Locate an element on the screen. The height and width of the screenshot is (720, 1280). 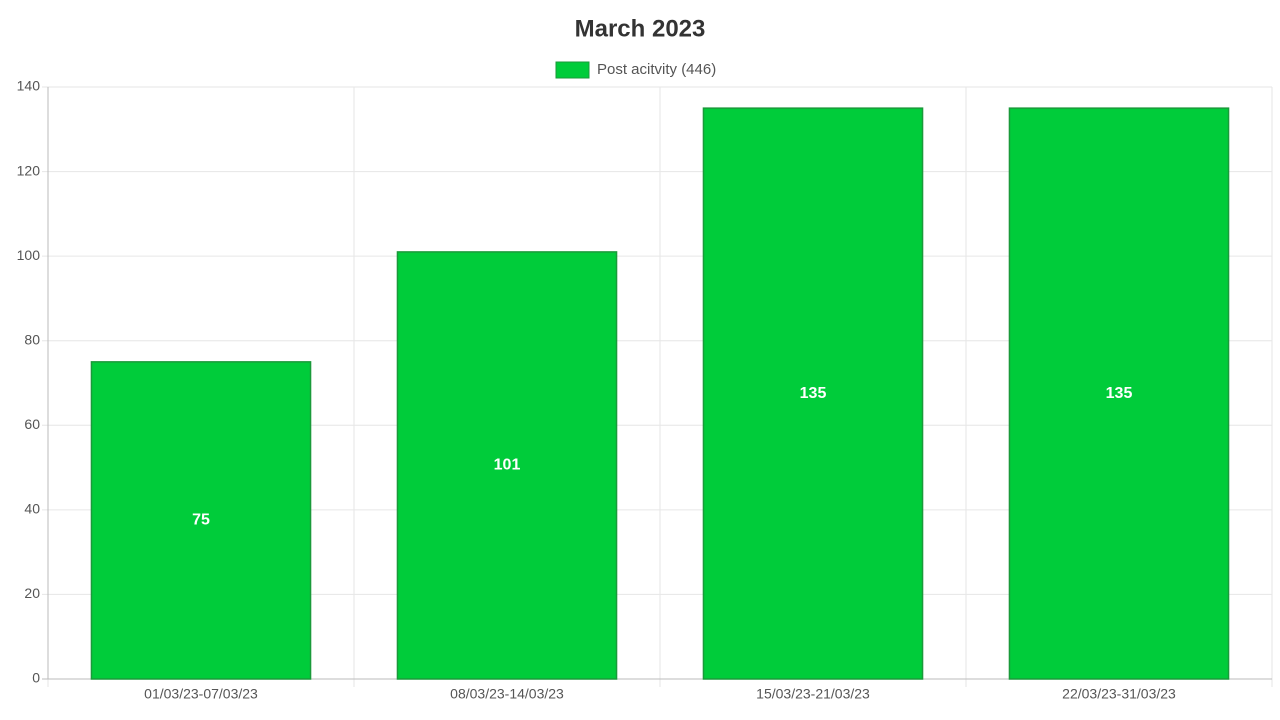
y-tick-label: 140 is located at coordinates (29, 86).